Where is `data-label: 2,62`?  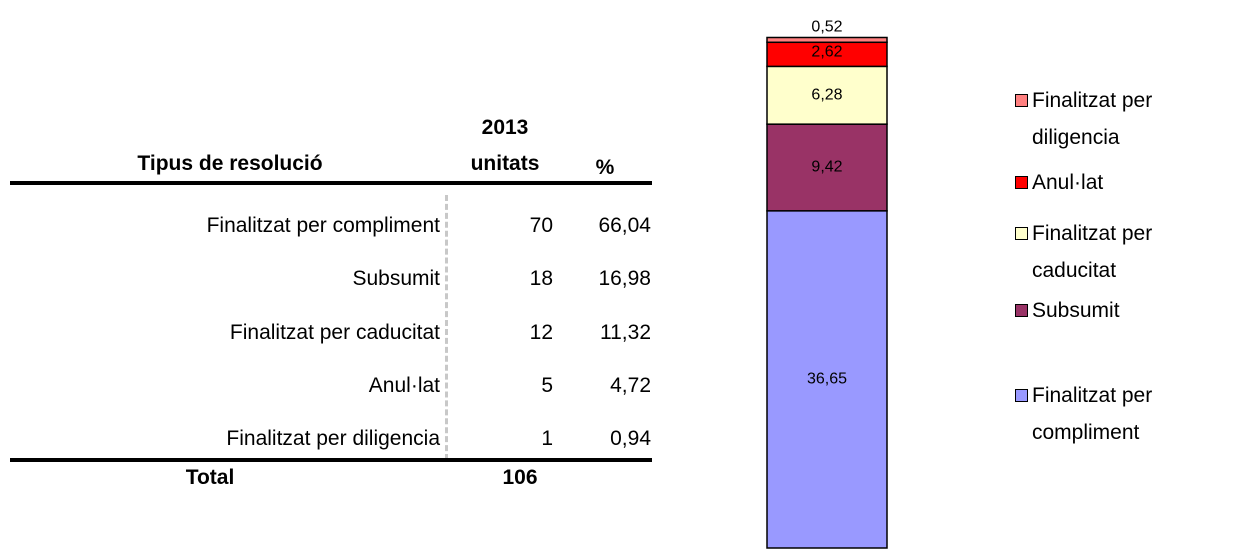
data-label: 2,62 is located at coordinates (826, 51).